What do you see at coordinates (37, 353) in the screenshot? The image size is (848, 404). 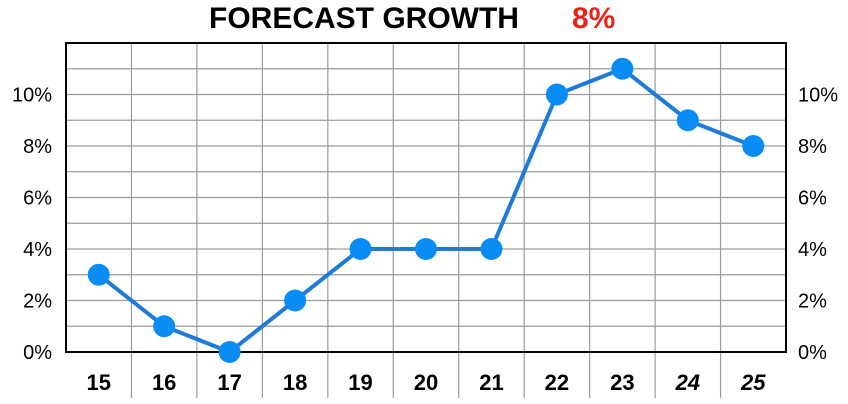 I see `y-tick-label-left: 0%` at bounding box center [37, 353].